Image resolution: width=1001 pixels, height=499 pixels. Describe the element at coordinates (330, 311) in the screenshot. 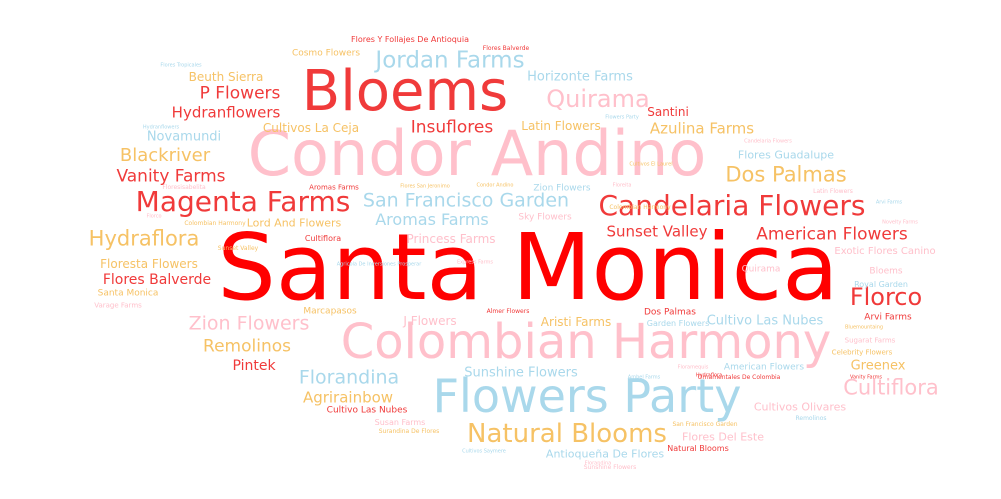

I see `word-marcapasos: Marcapasos` at that location.